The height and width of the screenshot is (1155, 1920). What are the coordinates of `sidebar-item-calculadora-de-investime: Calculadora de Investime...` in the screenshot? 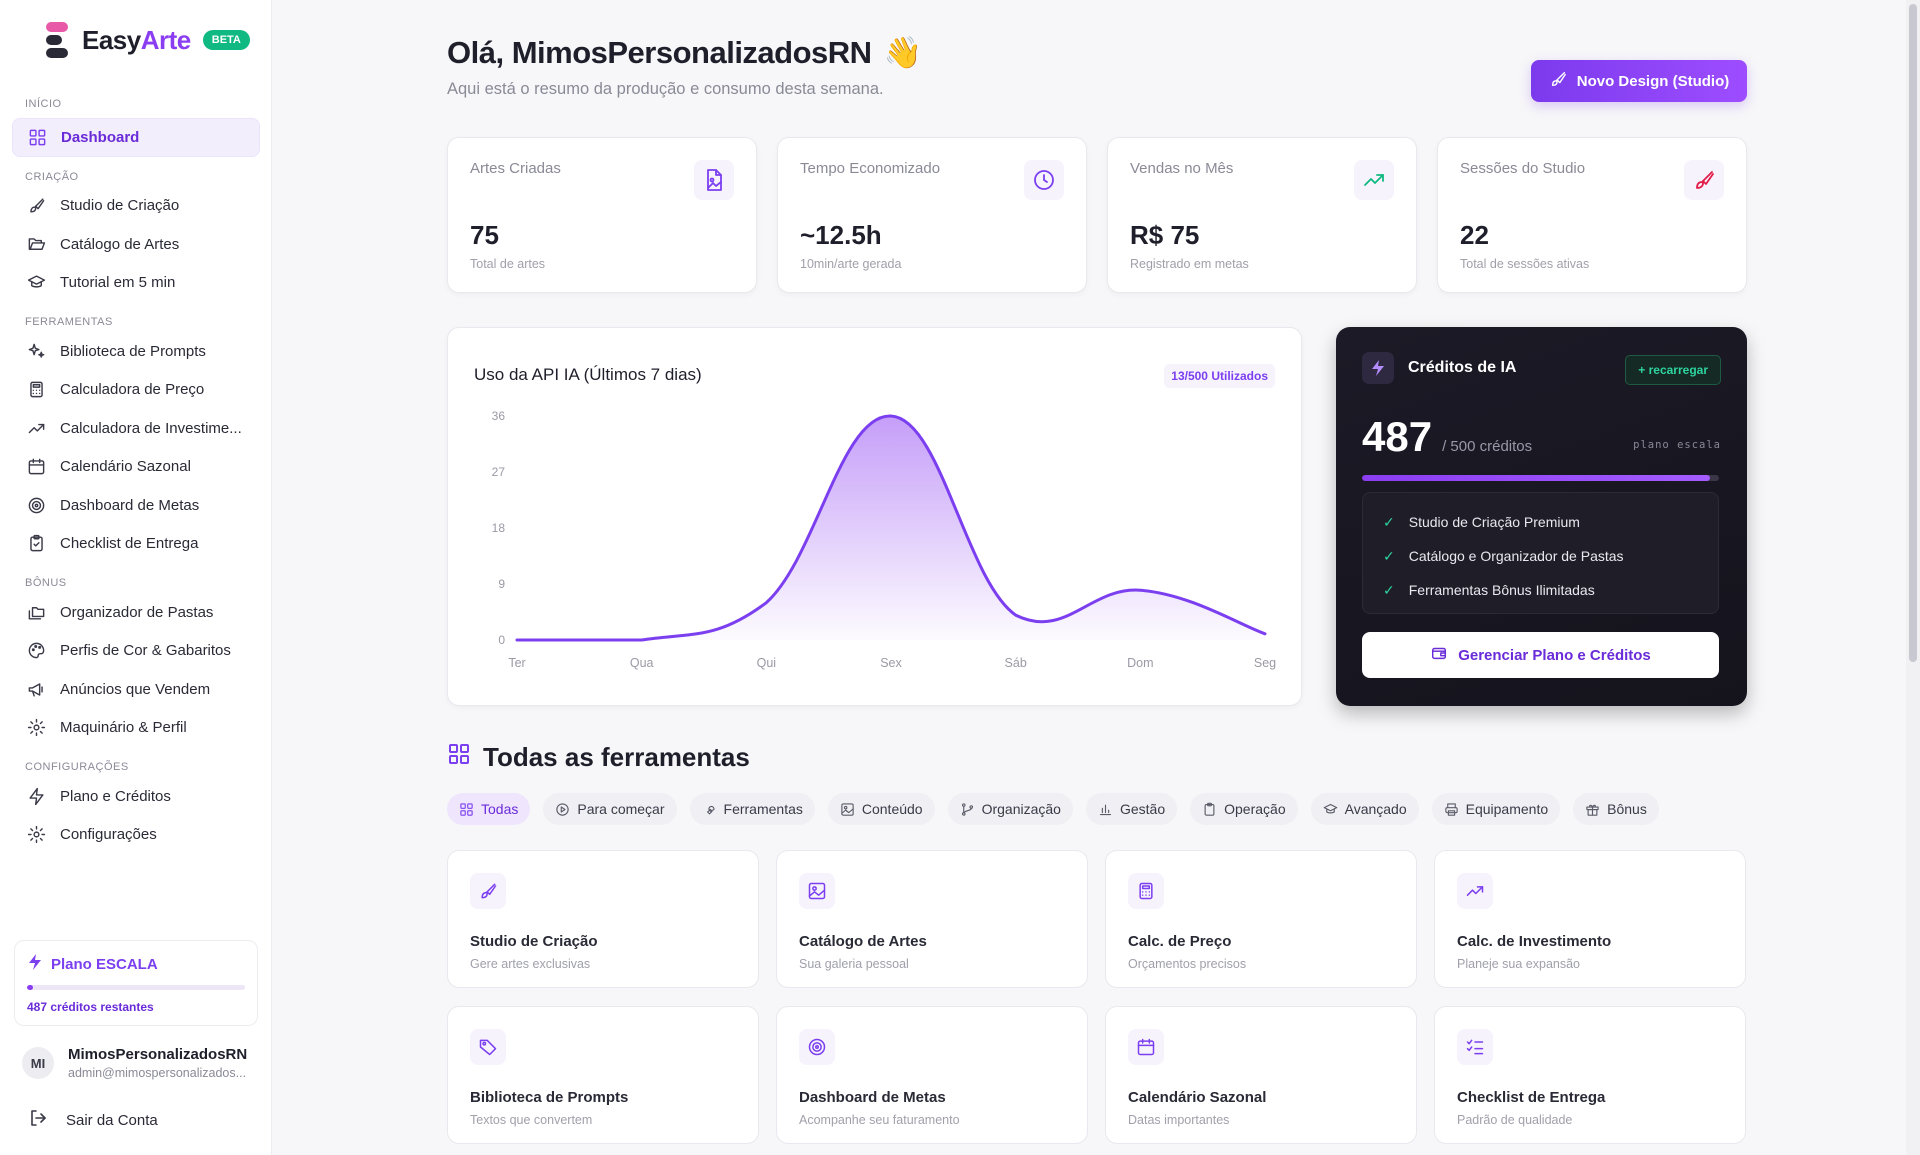 It's located at (136, 428).